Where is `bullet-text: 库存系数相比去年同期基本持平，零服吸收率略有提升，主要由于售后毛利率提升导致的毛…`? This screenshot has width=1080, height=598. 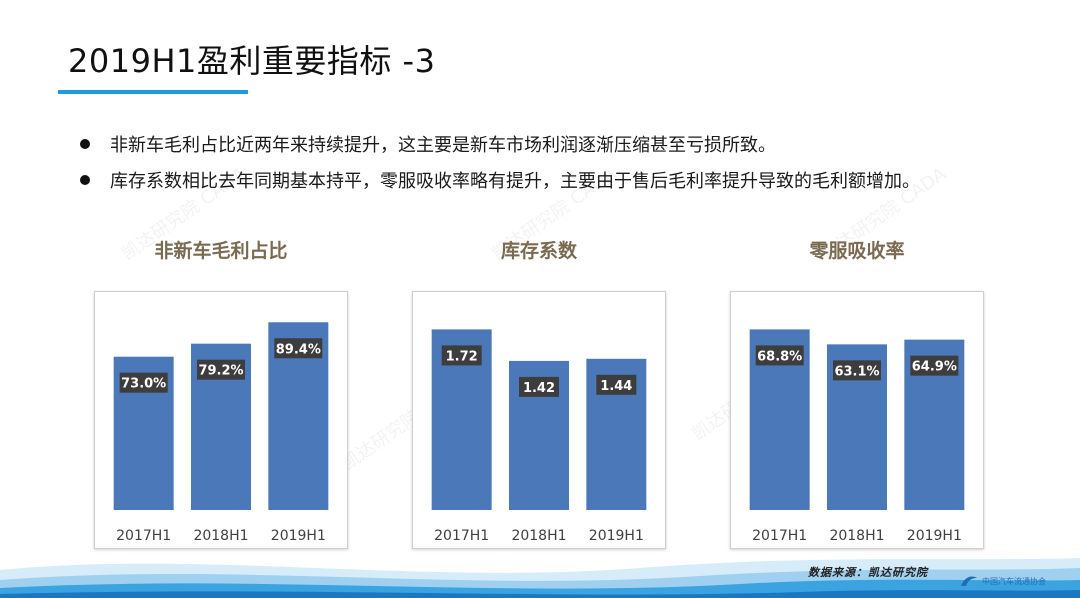
bullet-text: 库存系数相比去年同期基本持平，零服吸收率略有提升，主要由于售后毛利率提升导致的毛… is located at coordinates (515, 181).